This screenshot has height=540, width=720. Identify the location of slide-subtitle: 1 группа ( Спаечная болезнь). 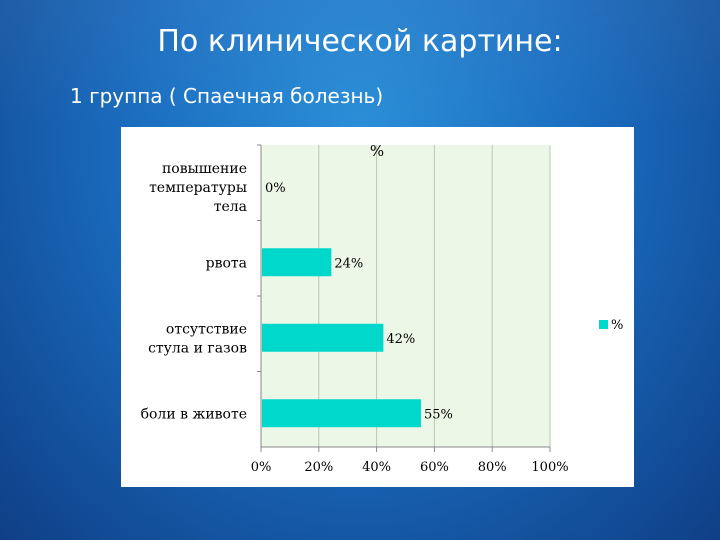
(227, 96).